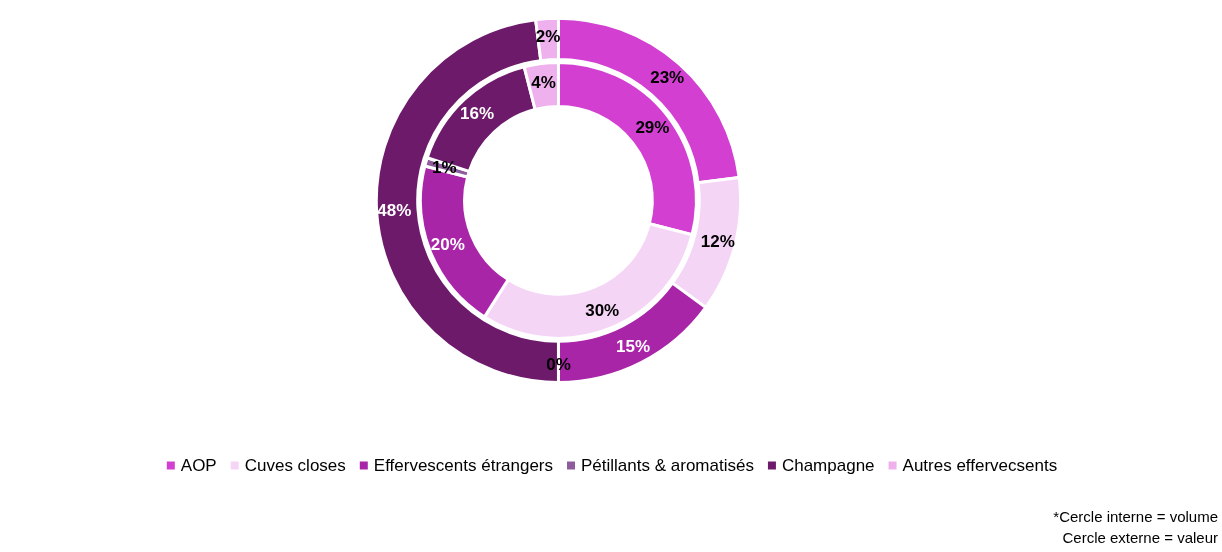  What do you see at coordinates (667, 465) in the screenshot?
I see `legend-label: Pétillants & aromatisés` at bounding box center [667, 465].